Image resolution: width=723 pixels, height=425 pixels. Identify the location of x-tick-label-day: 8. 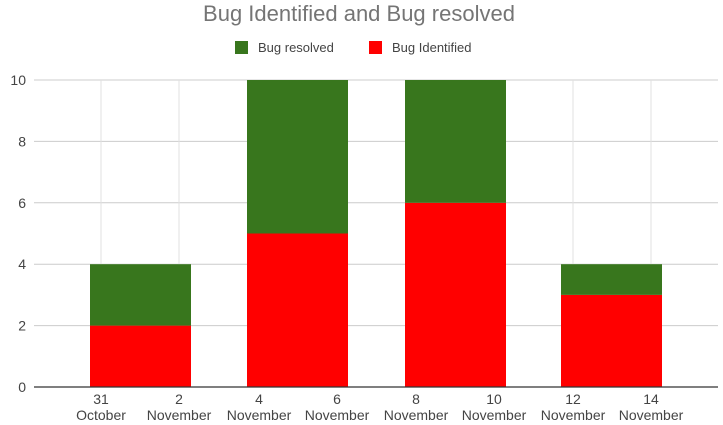
(416, 399).